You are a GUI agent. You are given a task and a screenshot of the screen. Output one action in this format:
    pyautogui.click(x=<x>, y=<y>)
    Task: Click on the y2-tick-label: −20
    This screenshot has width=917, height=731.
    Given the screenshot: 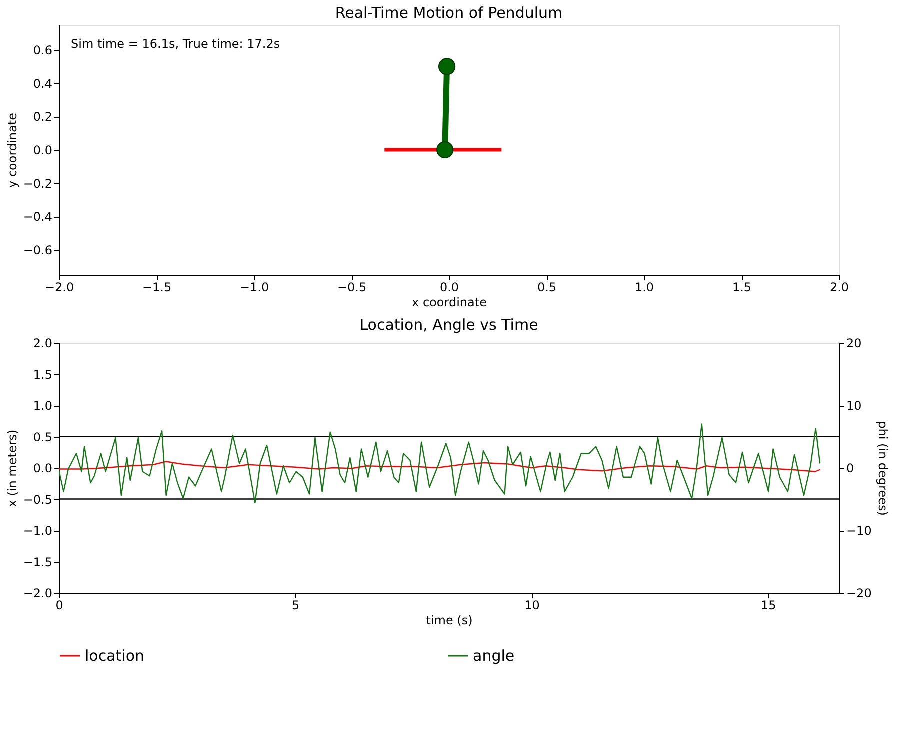 What is the action you would take?
    pyautogui.click(x=859, y=593)
    